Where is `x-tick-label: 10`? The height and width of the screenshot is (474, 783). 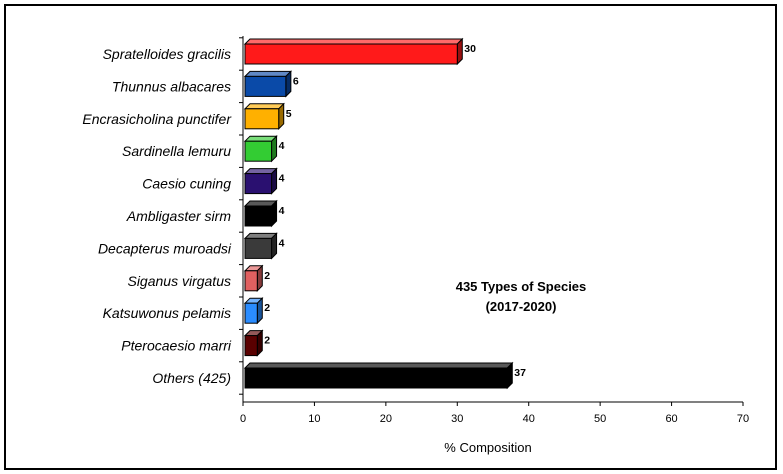
x-tick-label: 10 is located at coordinates (314, 419).